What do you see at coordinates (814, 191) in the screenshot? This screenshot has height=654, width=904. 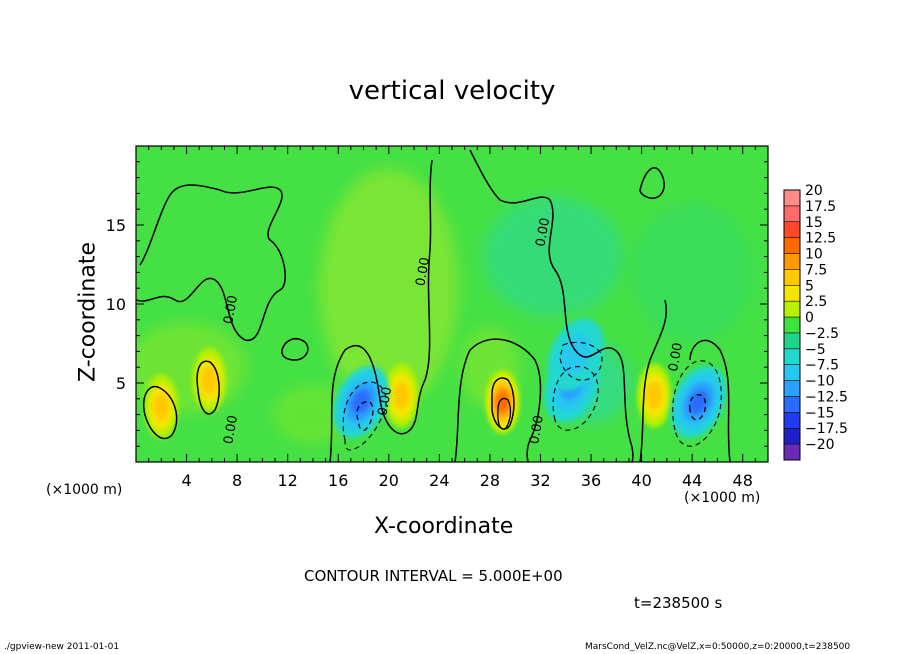 I see `colorbar-label-0: 20` at bounding box center [814, 191].